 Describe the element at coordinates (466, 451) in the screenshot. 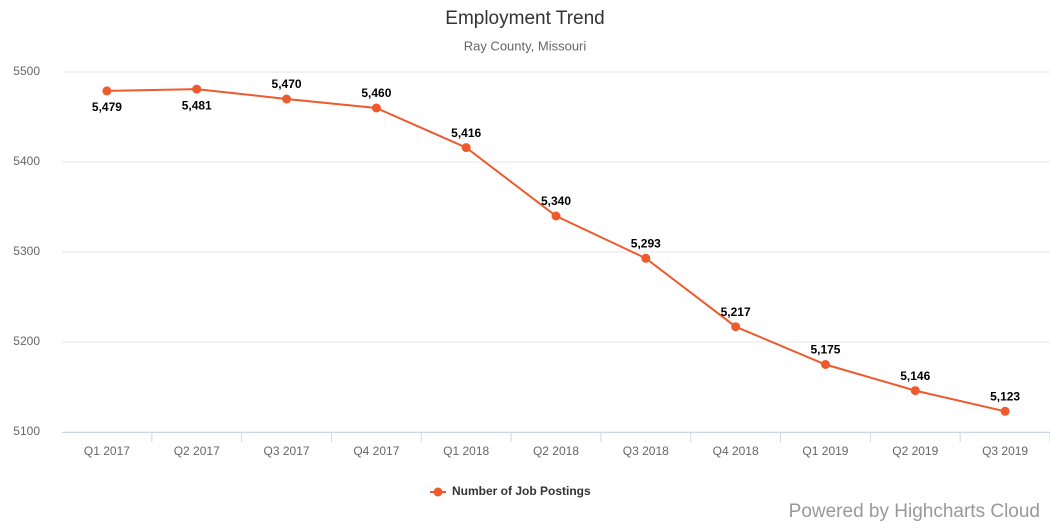

I see `x-tick-label: Q1 2018` at that location.